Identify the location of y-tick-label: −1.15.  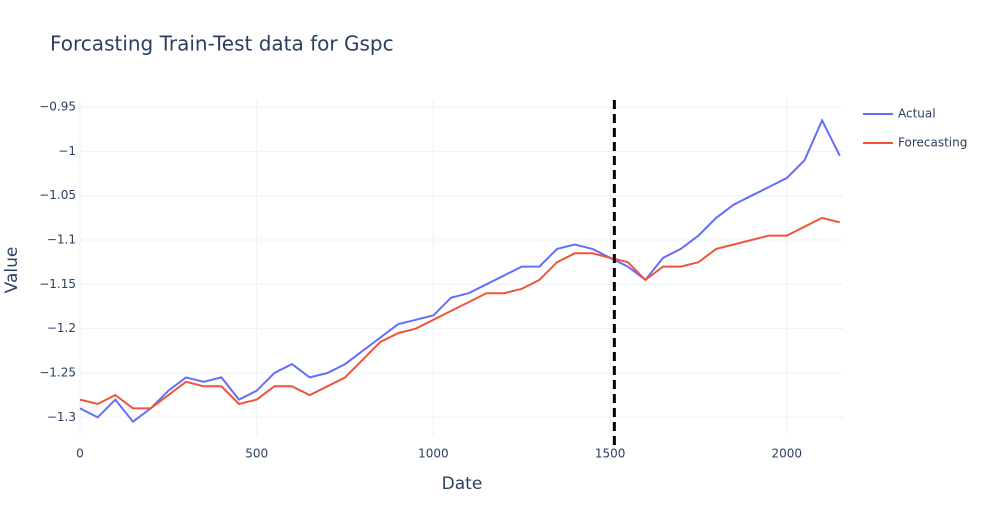
(57, 284).